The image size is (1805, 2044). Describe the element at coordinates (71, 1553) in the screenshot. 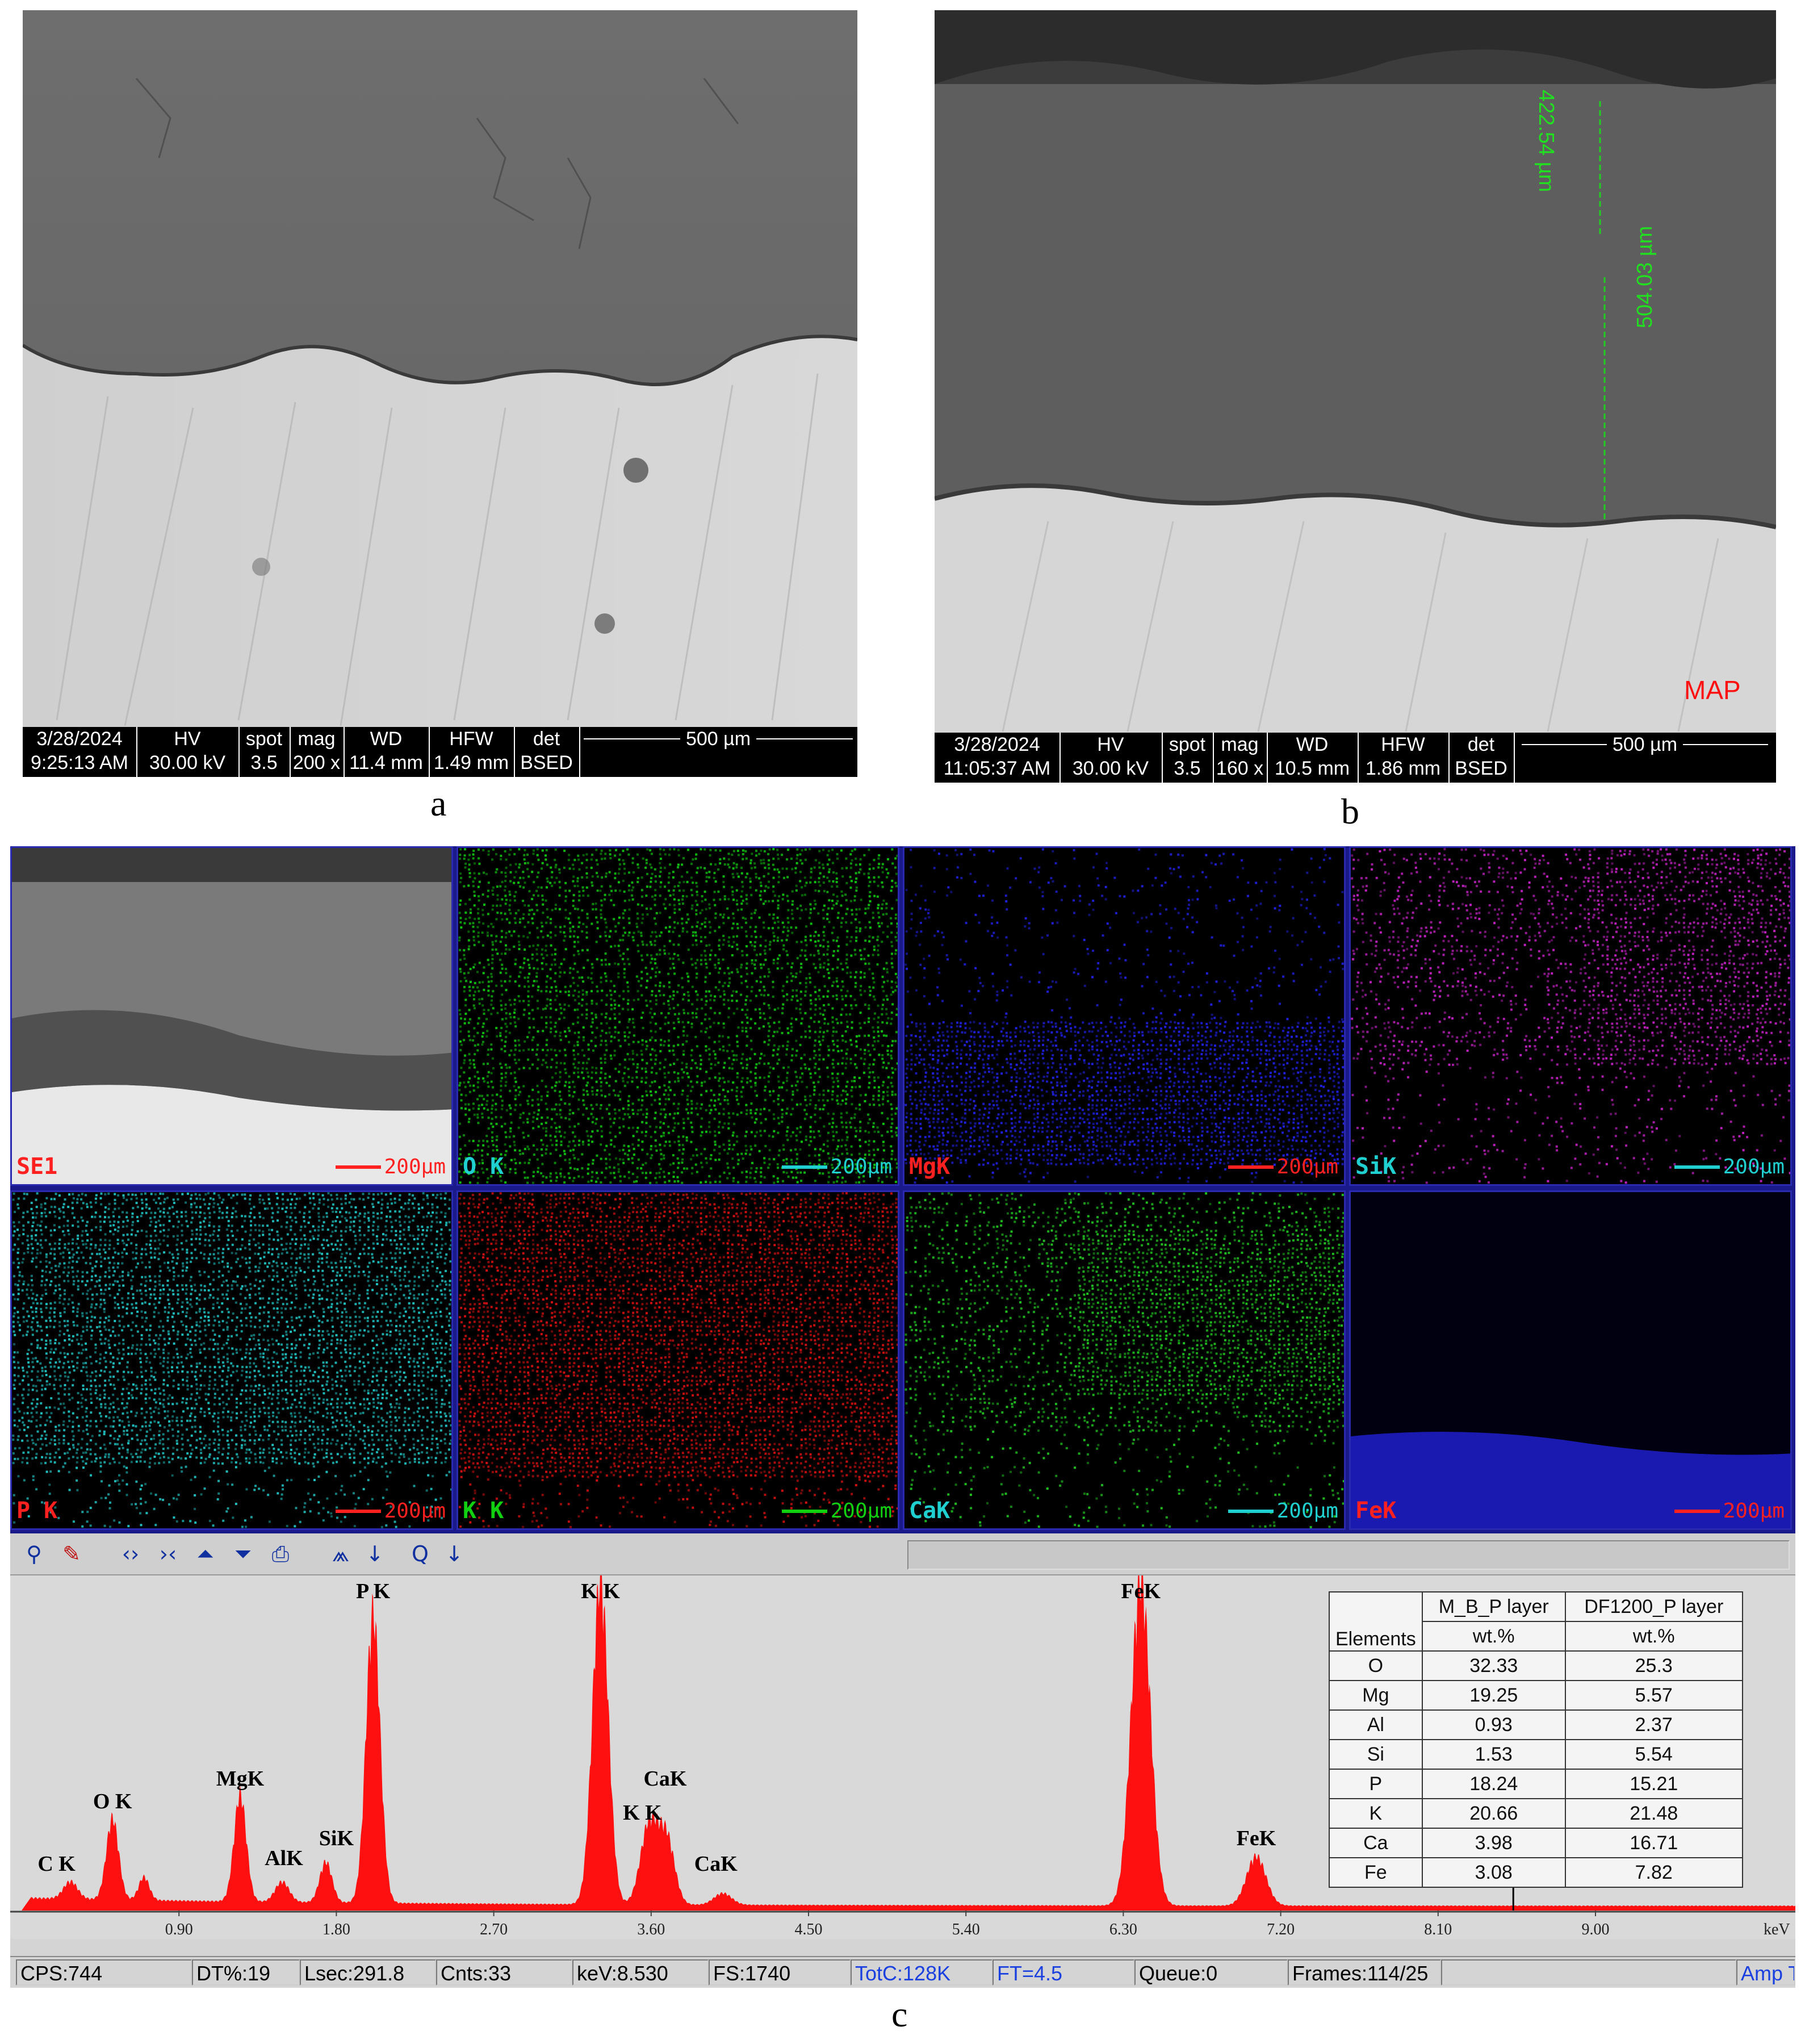

I see `marker-icon: ✎` at that location.